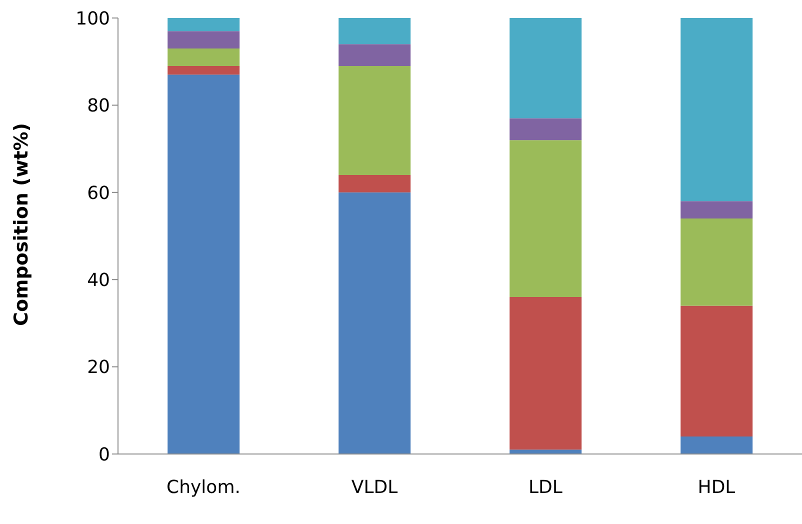 This screenshot has width=802, height=524. I want to click on x-tick-label: Chylom., so click(203, 487).